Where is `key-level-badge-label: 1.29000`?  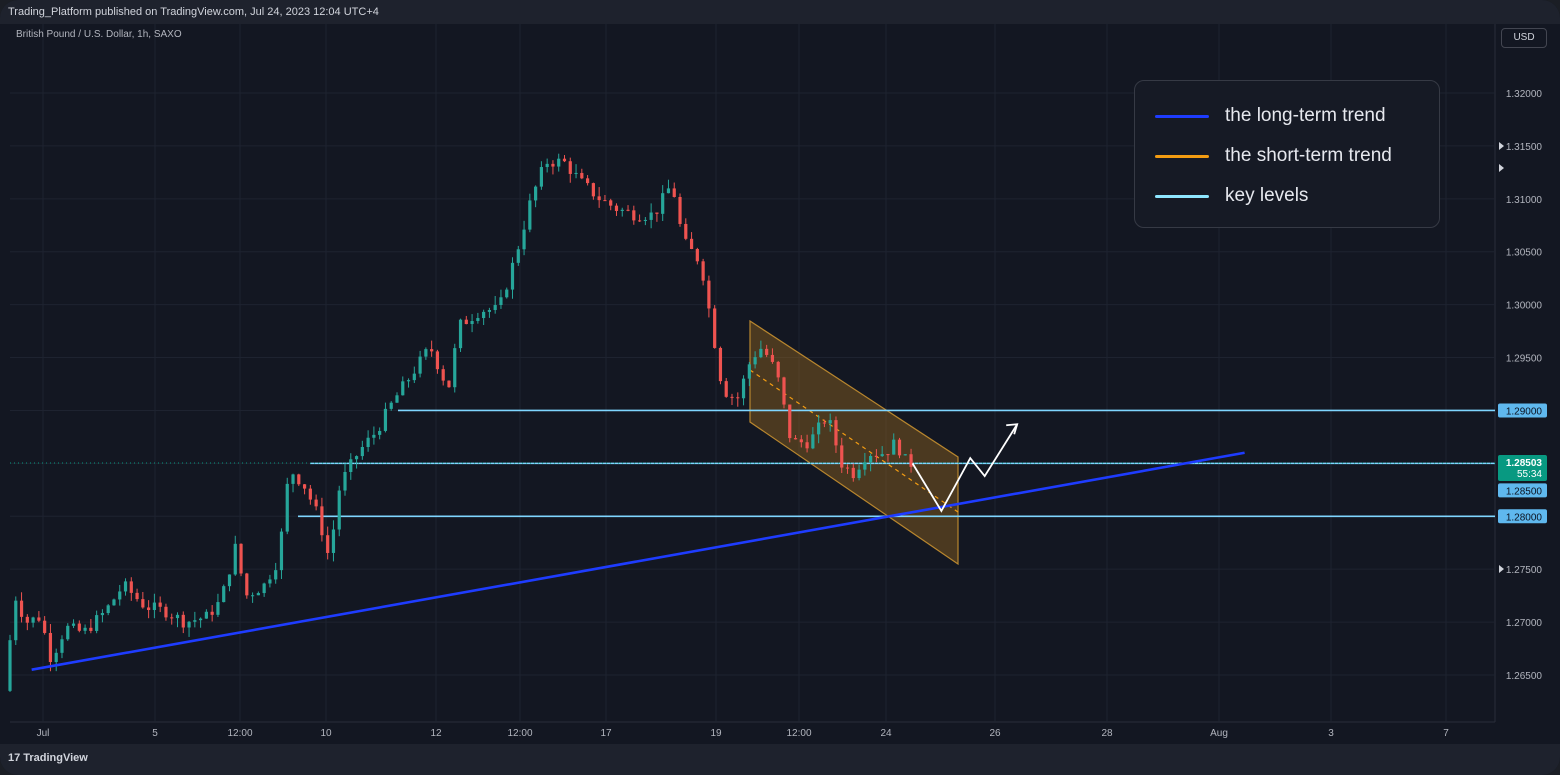 key-level-badge-label: 1.29000 is located at coordinates (1524, 411).